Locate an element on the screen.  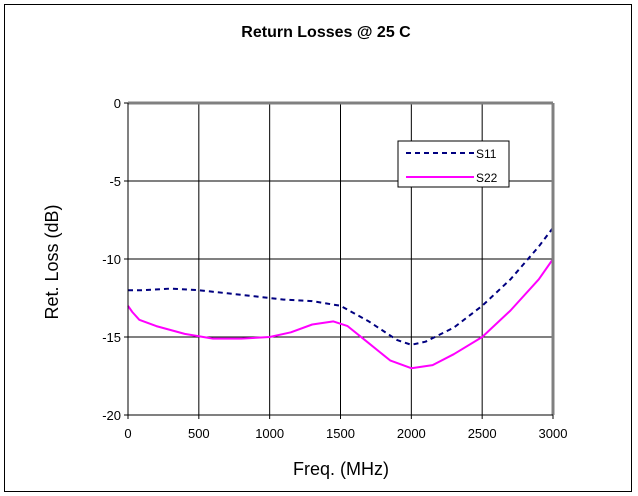
x-tick-label: 2500 is located at coordinates (482, 433).